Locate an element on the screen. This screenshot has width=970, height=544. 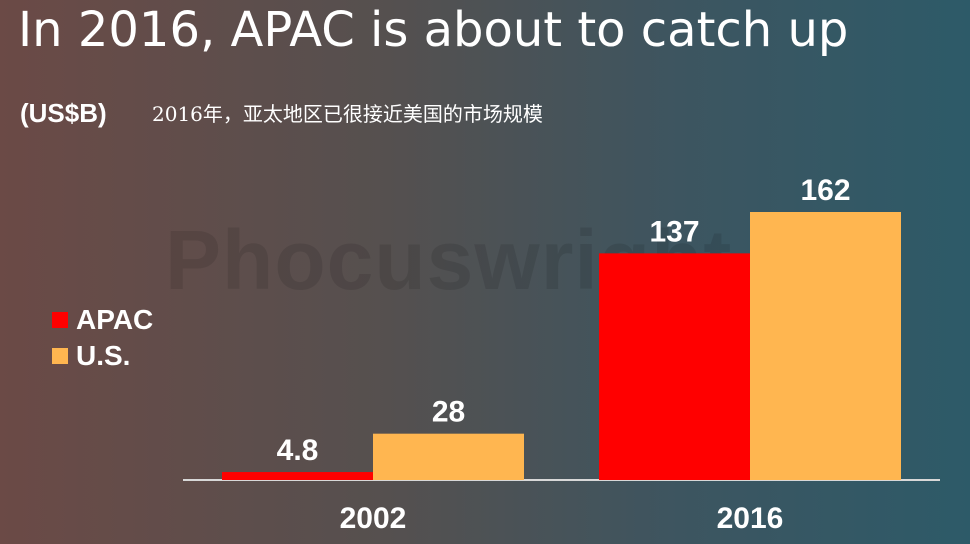
bar-apac-2016 is located at coordinates (674, 366).